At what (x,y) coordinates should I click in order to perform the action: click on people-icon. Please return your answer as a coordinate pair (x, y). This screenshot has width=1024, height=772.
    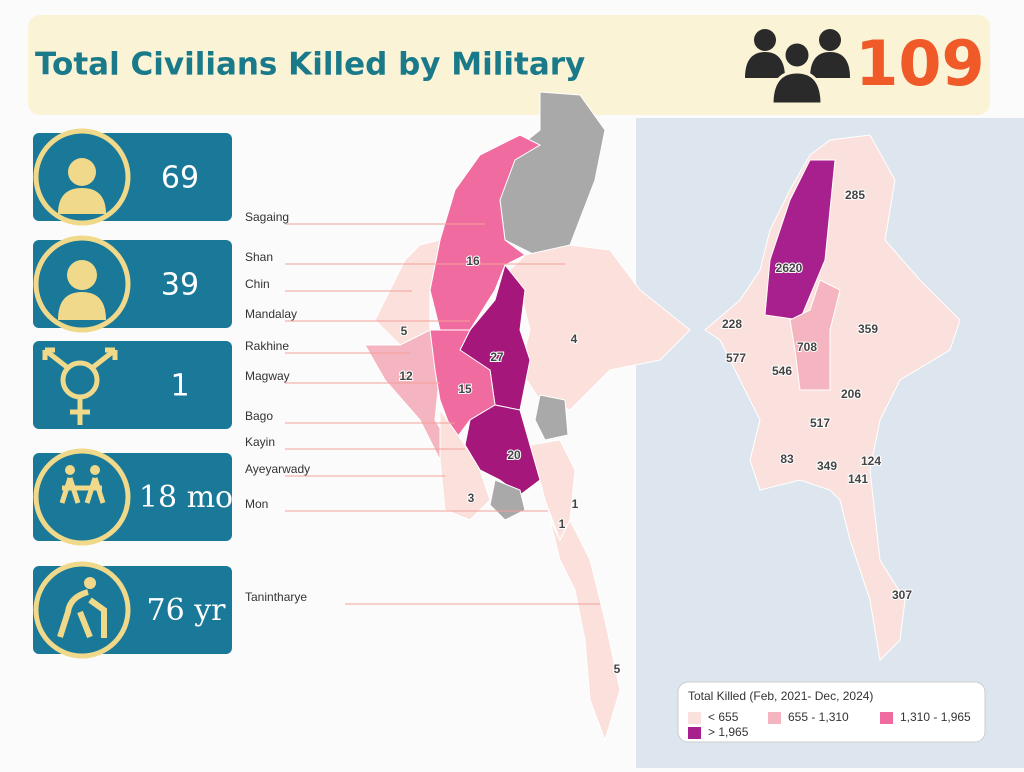
    Looking at the image, I should click on (797, 67).